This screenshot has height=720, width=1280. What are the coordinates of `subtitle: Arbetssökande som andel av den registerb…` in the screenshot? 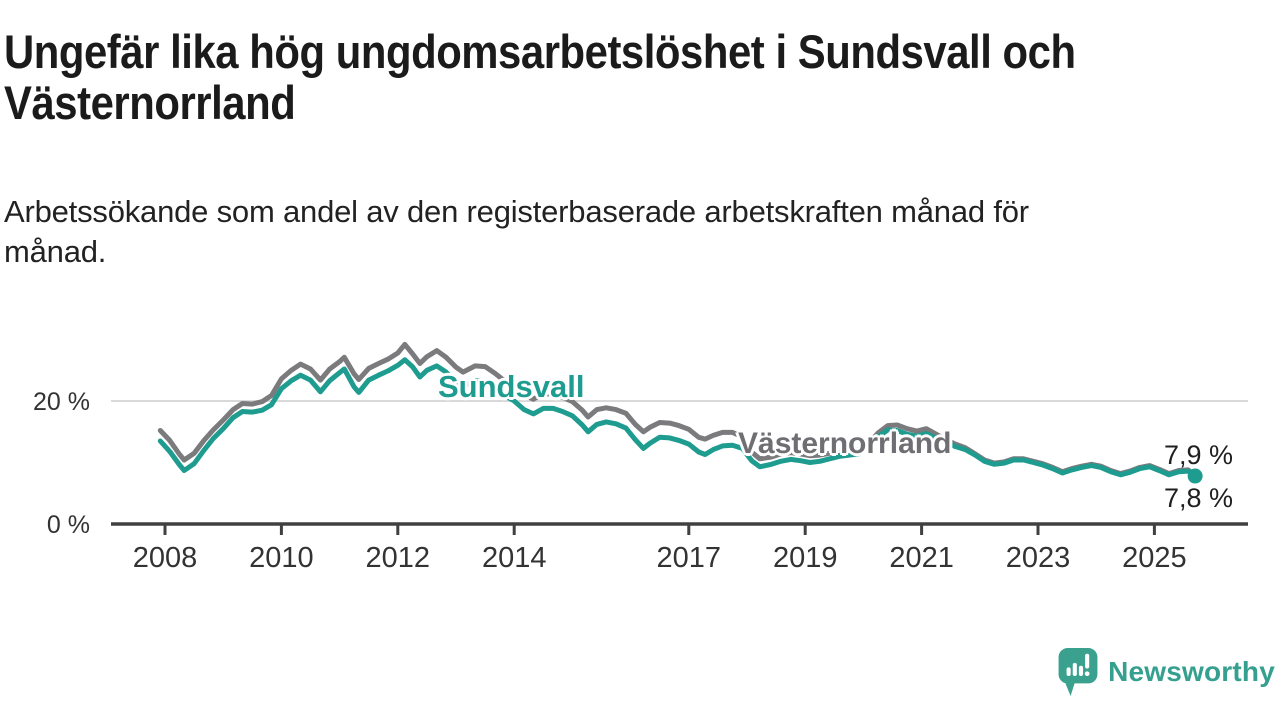 It's located at (516, 231).